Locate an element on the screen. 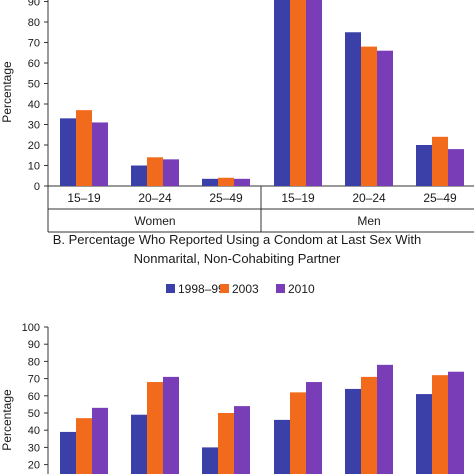  chart-b-y-tick-label: 60 is located at coordinates (34, 397).